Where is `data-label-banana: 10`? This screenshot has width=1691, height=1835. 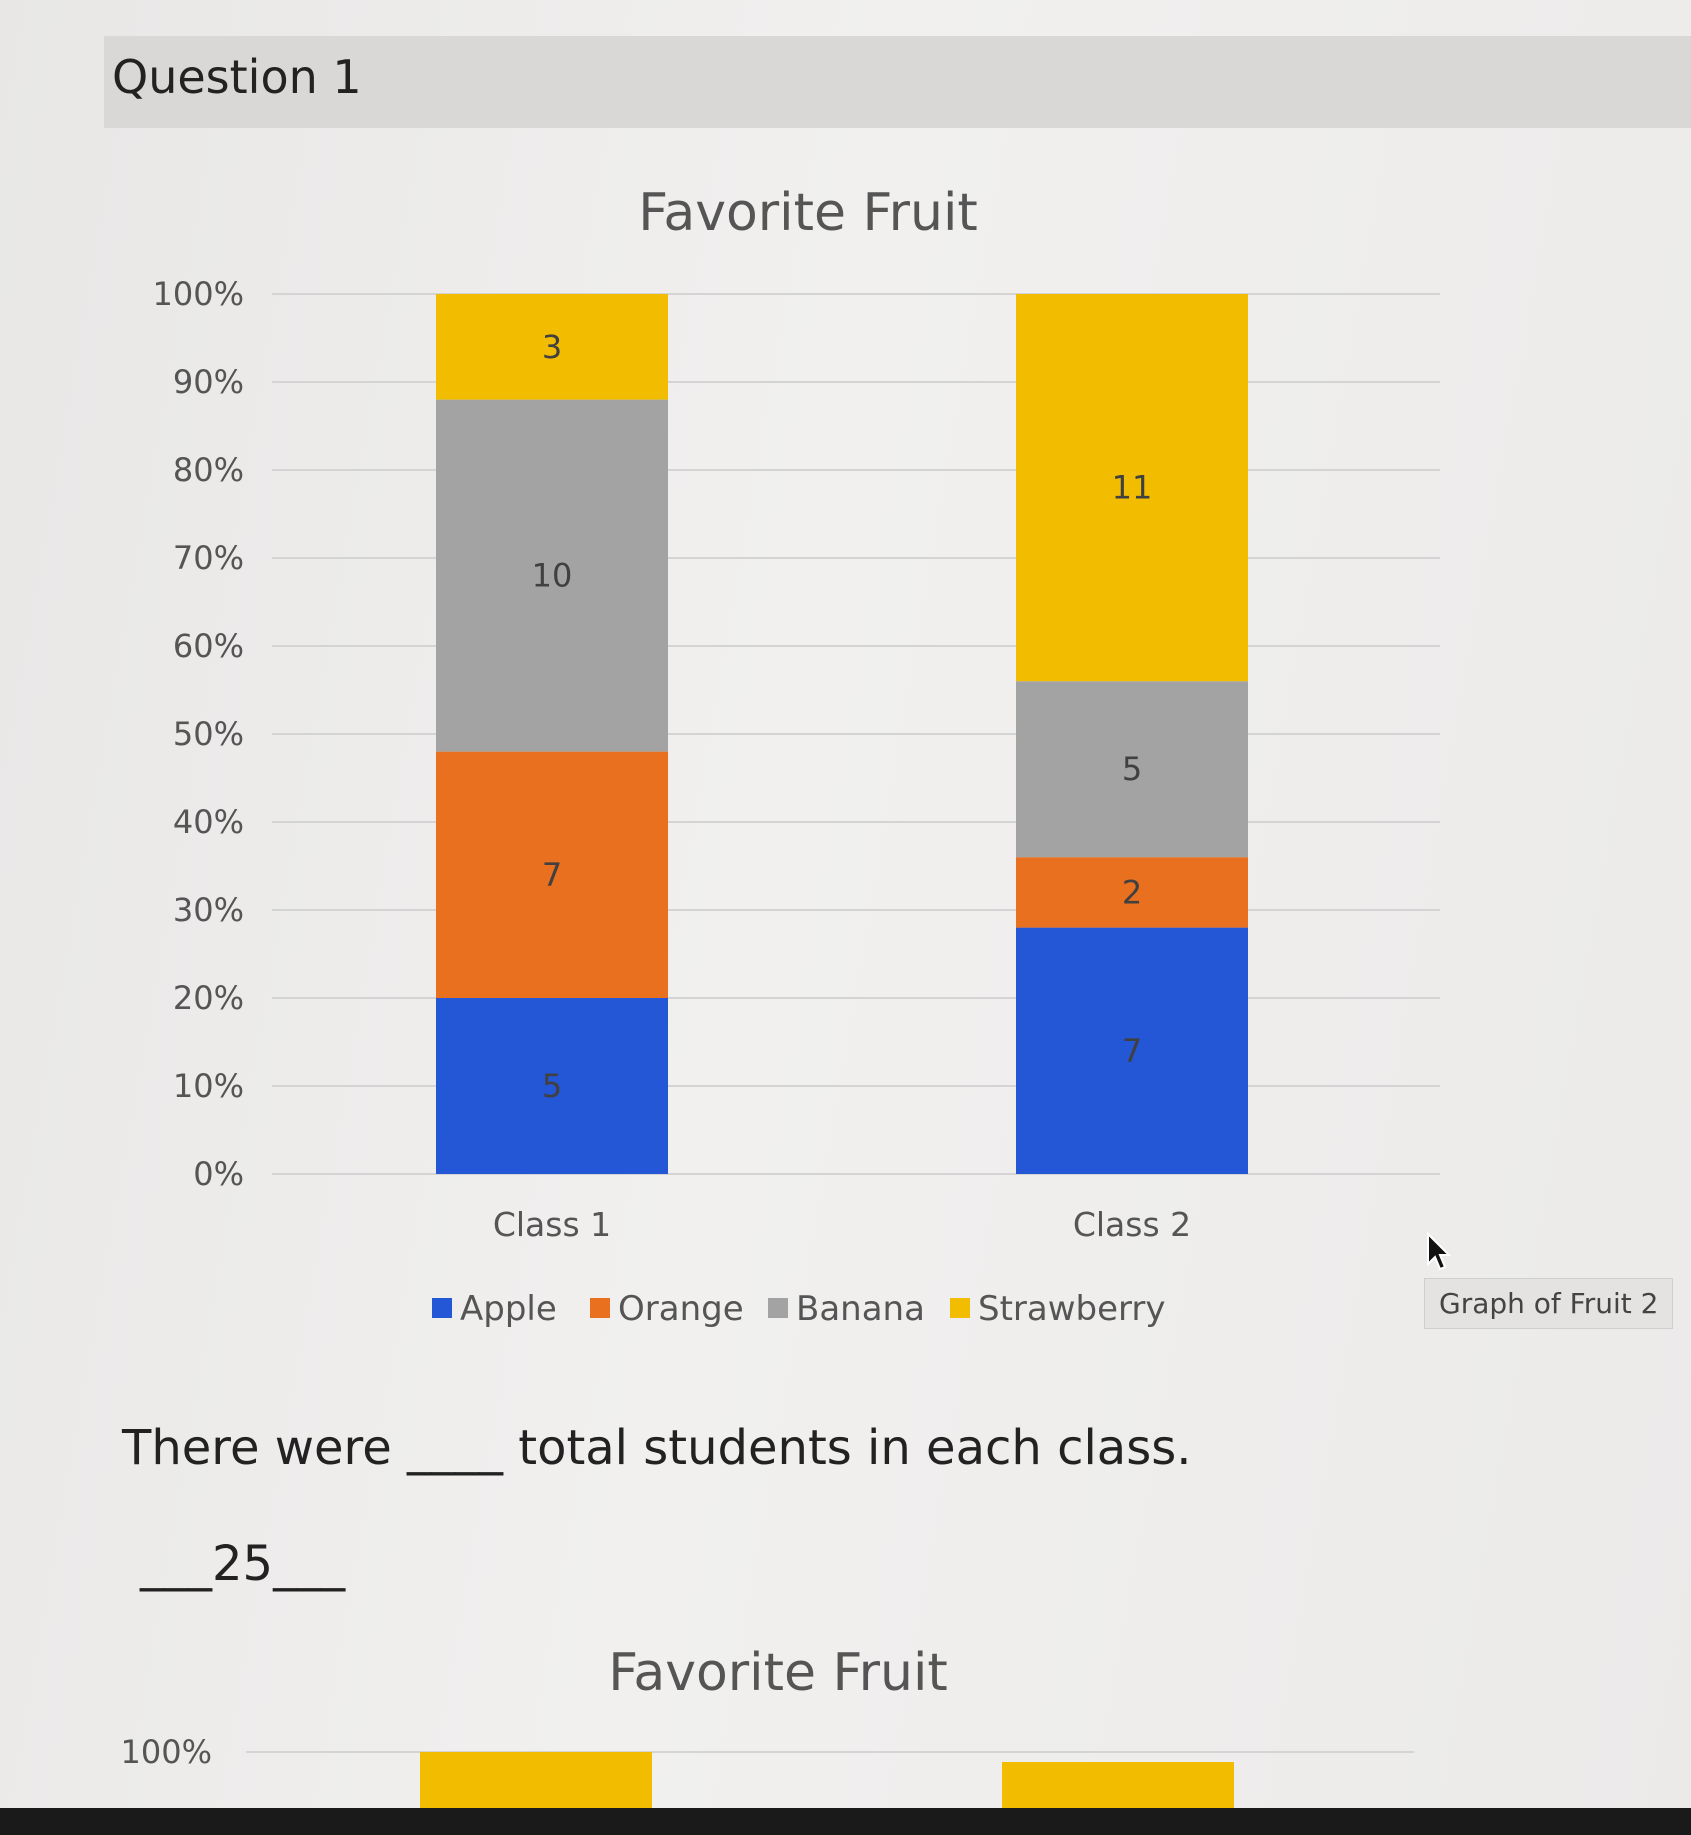
data-label-banana: 10 is located at coordinates (552, 576).